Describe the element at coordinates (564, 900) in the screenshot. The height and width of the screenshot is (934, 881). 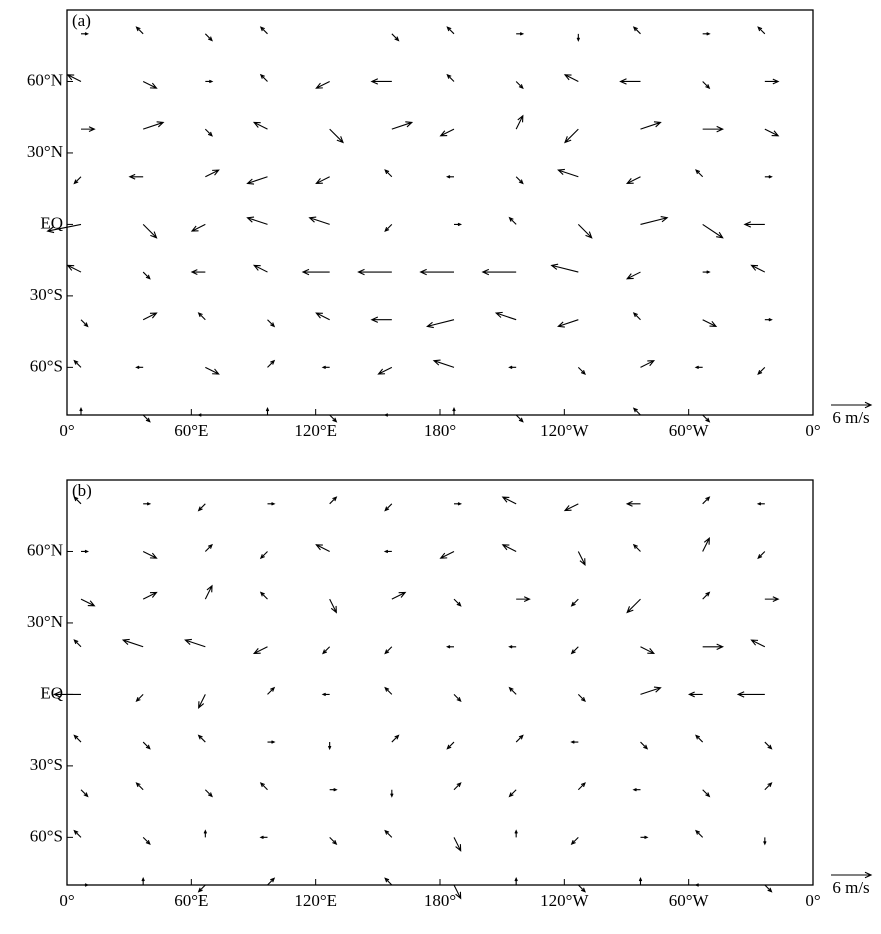
I see `x-tick-label: 120°W` at that location.